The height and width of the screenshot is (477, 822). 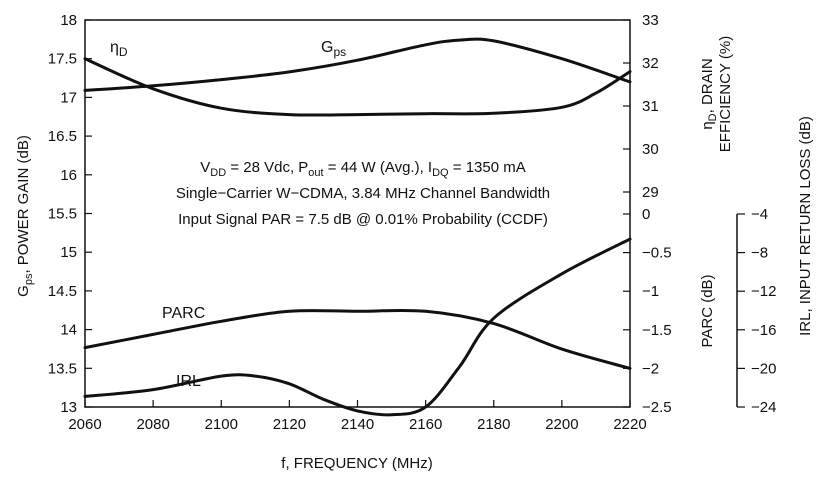 I want to click on left-axis-ticks: 13 13.5 14 14.5 15 15.5 16 16.5 17 17.5 18, so click(x=70, y=214).